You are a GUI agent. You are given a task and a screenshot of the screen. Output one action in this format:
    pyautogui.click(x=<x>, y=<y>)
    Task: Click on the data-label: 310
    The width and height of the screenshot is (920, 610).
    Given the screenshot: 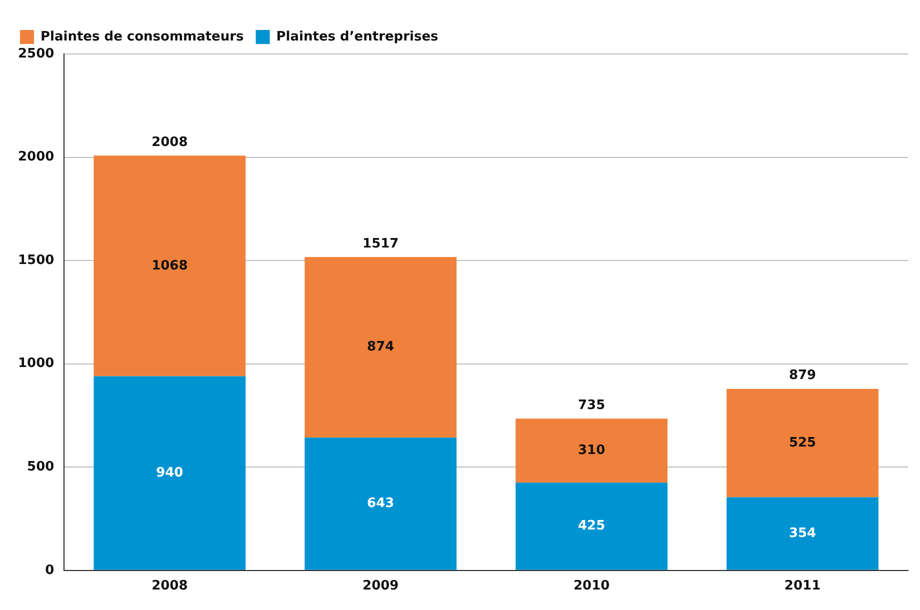 What is the action you would take?
    pyautogui.click(x=592, y=450)
    